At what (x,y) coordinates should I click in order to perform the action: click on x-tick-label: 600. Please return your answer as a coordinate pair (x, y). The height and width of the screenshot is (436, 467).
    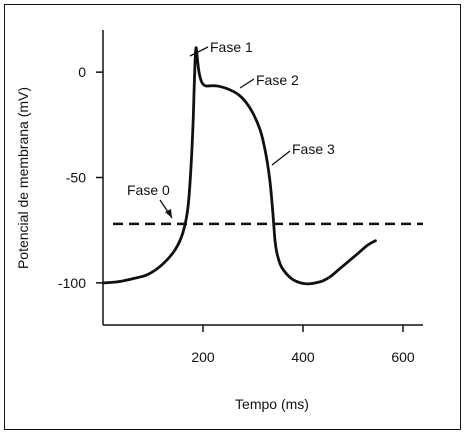
    Looking at the image, I should click on (403, 357).